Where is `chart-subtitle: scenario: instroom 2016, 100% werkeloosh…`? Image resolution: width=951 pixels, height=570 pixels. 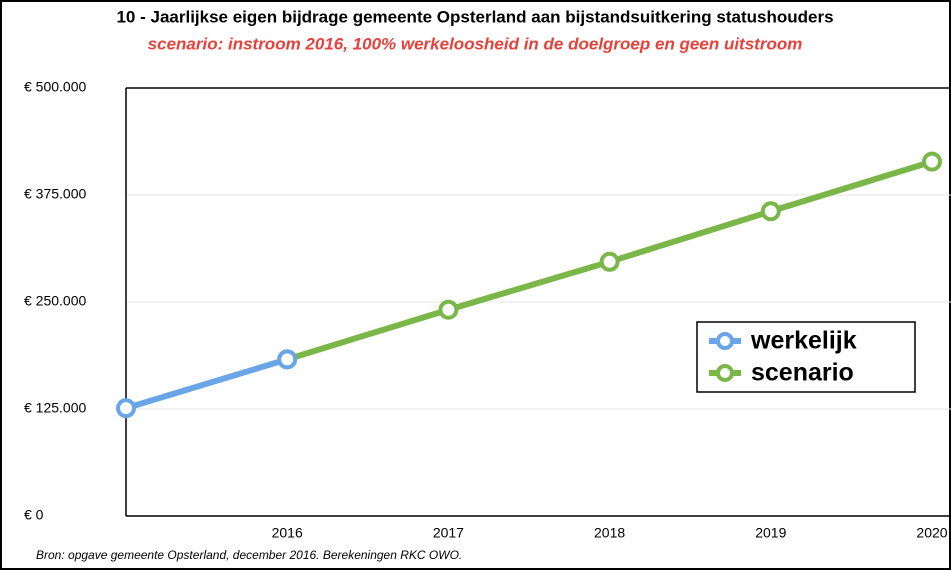 chart-subtitle: scenario: instroom 2016, 100% werkeloosh… is located at coordinates (475, 43).